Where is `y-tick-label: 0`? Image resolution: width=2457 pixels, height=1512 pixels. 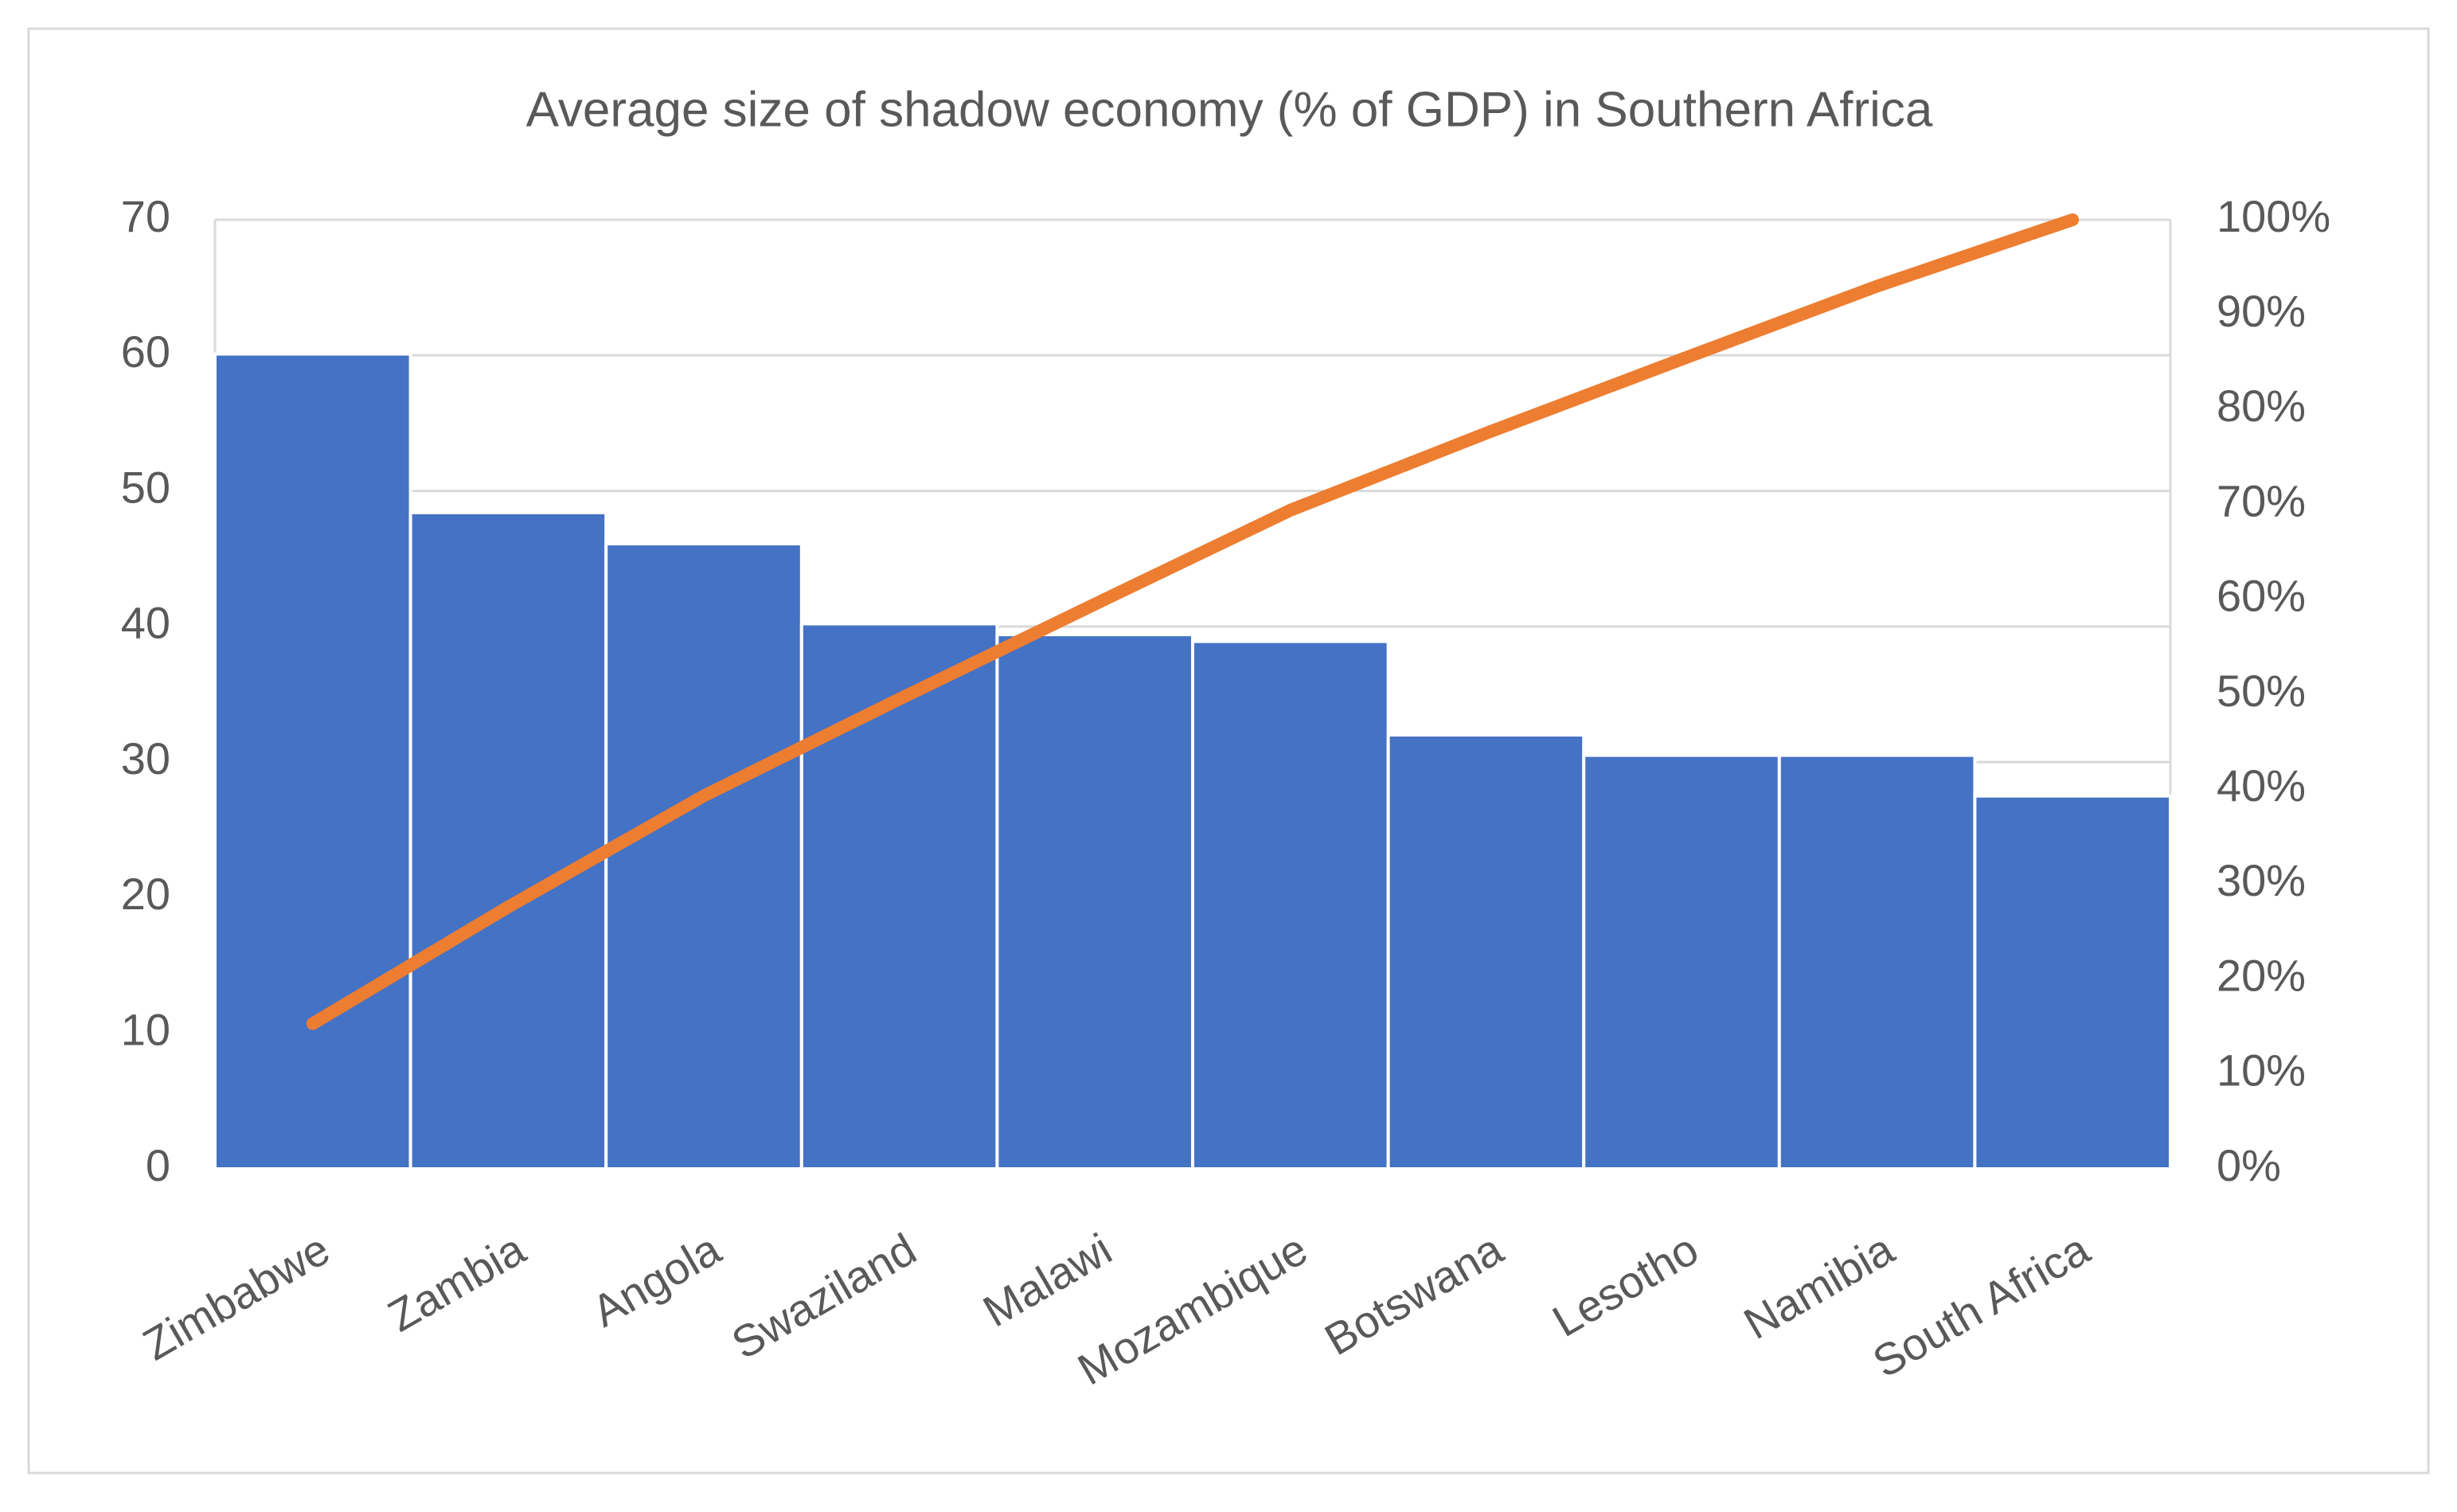 y-tick-label: 0 is located at coordinates (158, 1165).